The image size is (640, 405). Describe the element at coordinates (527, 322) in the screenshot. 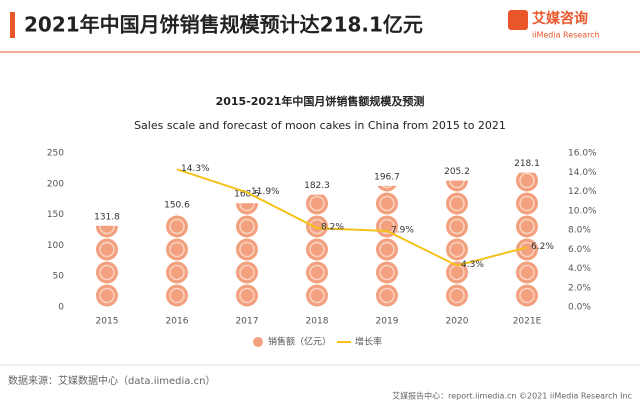

I see `x-tick-label: 2021E` at that location.